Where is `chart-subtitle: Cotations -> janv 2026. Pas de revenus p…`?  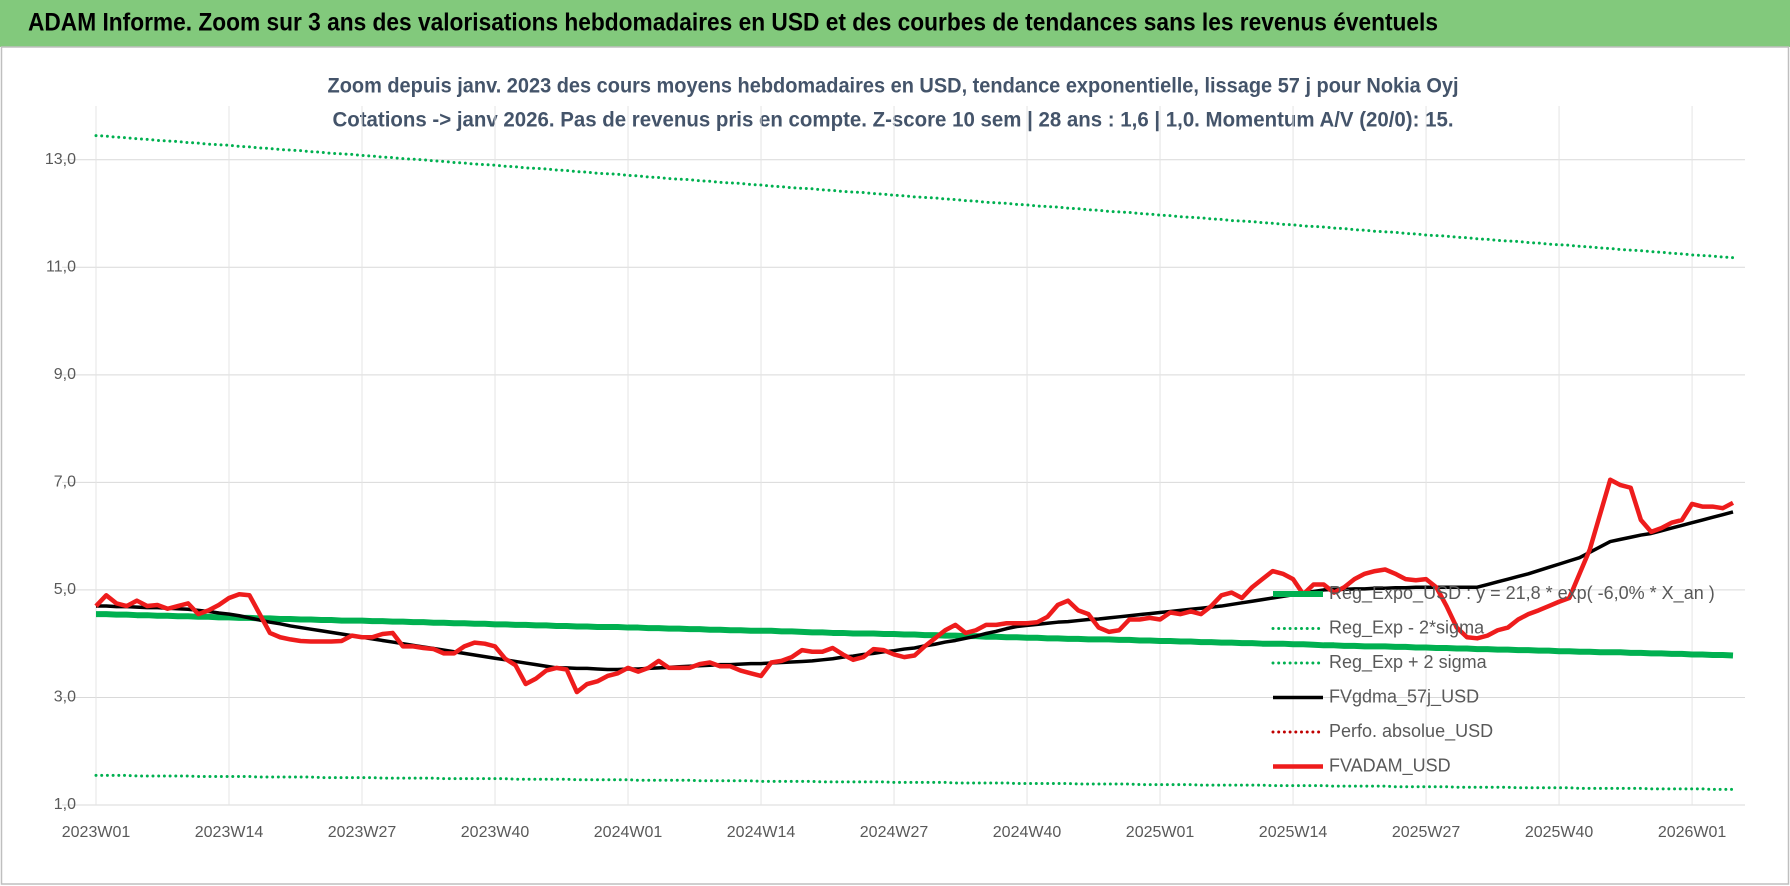
chart-subtitle: Cotations -> janv 2026. Pas de revenus p… is located at coordinates (893, 120).